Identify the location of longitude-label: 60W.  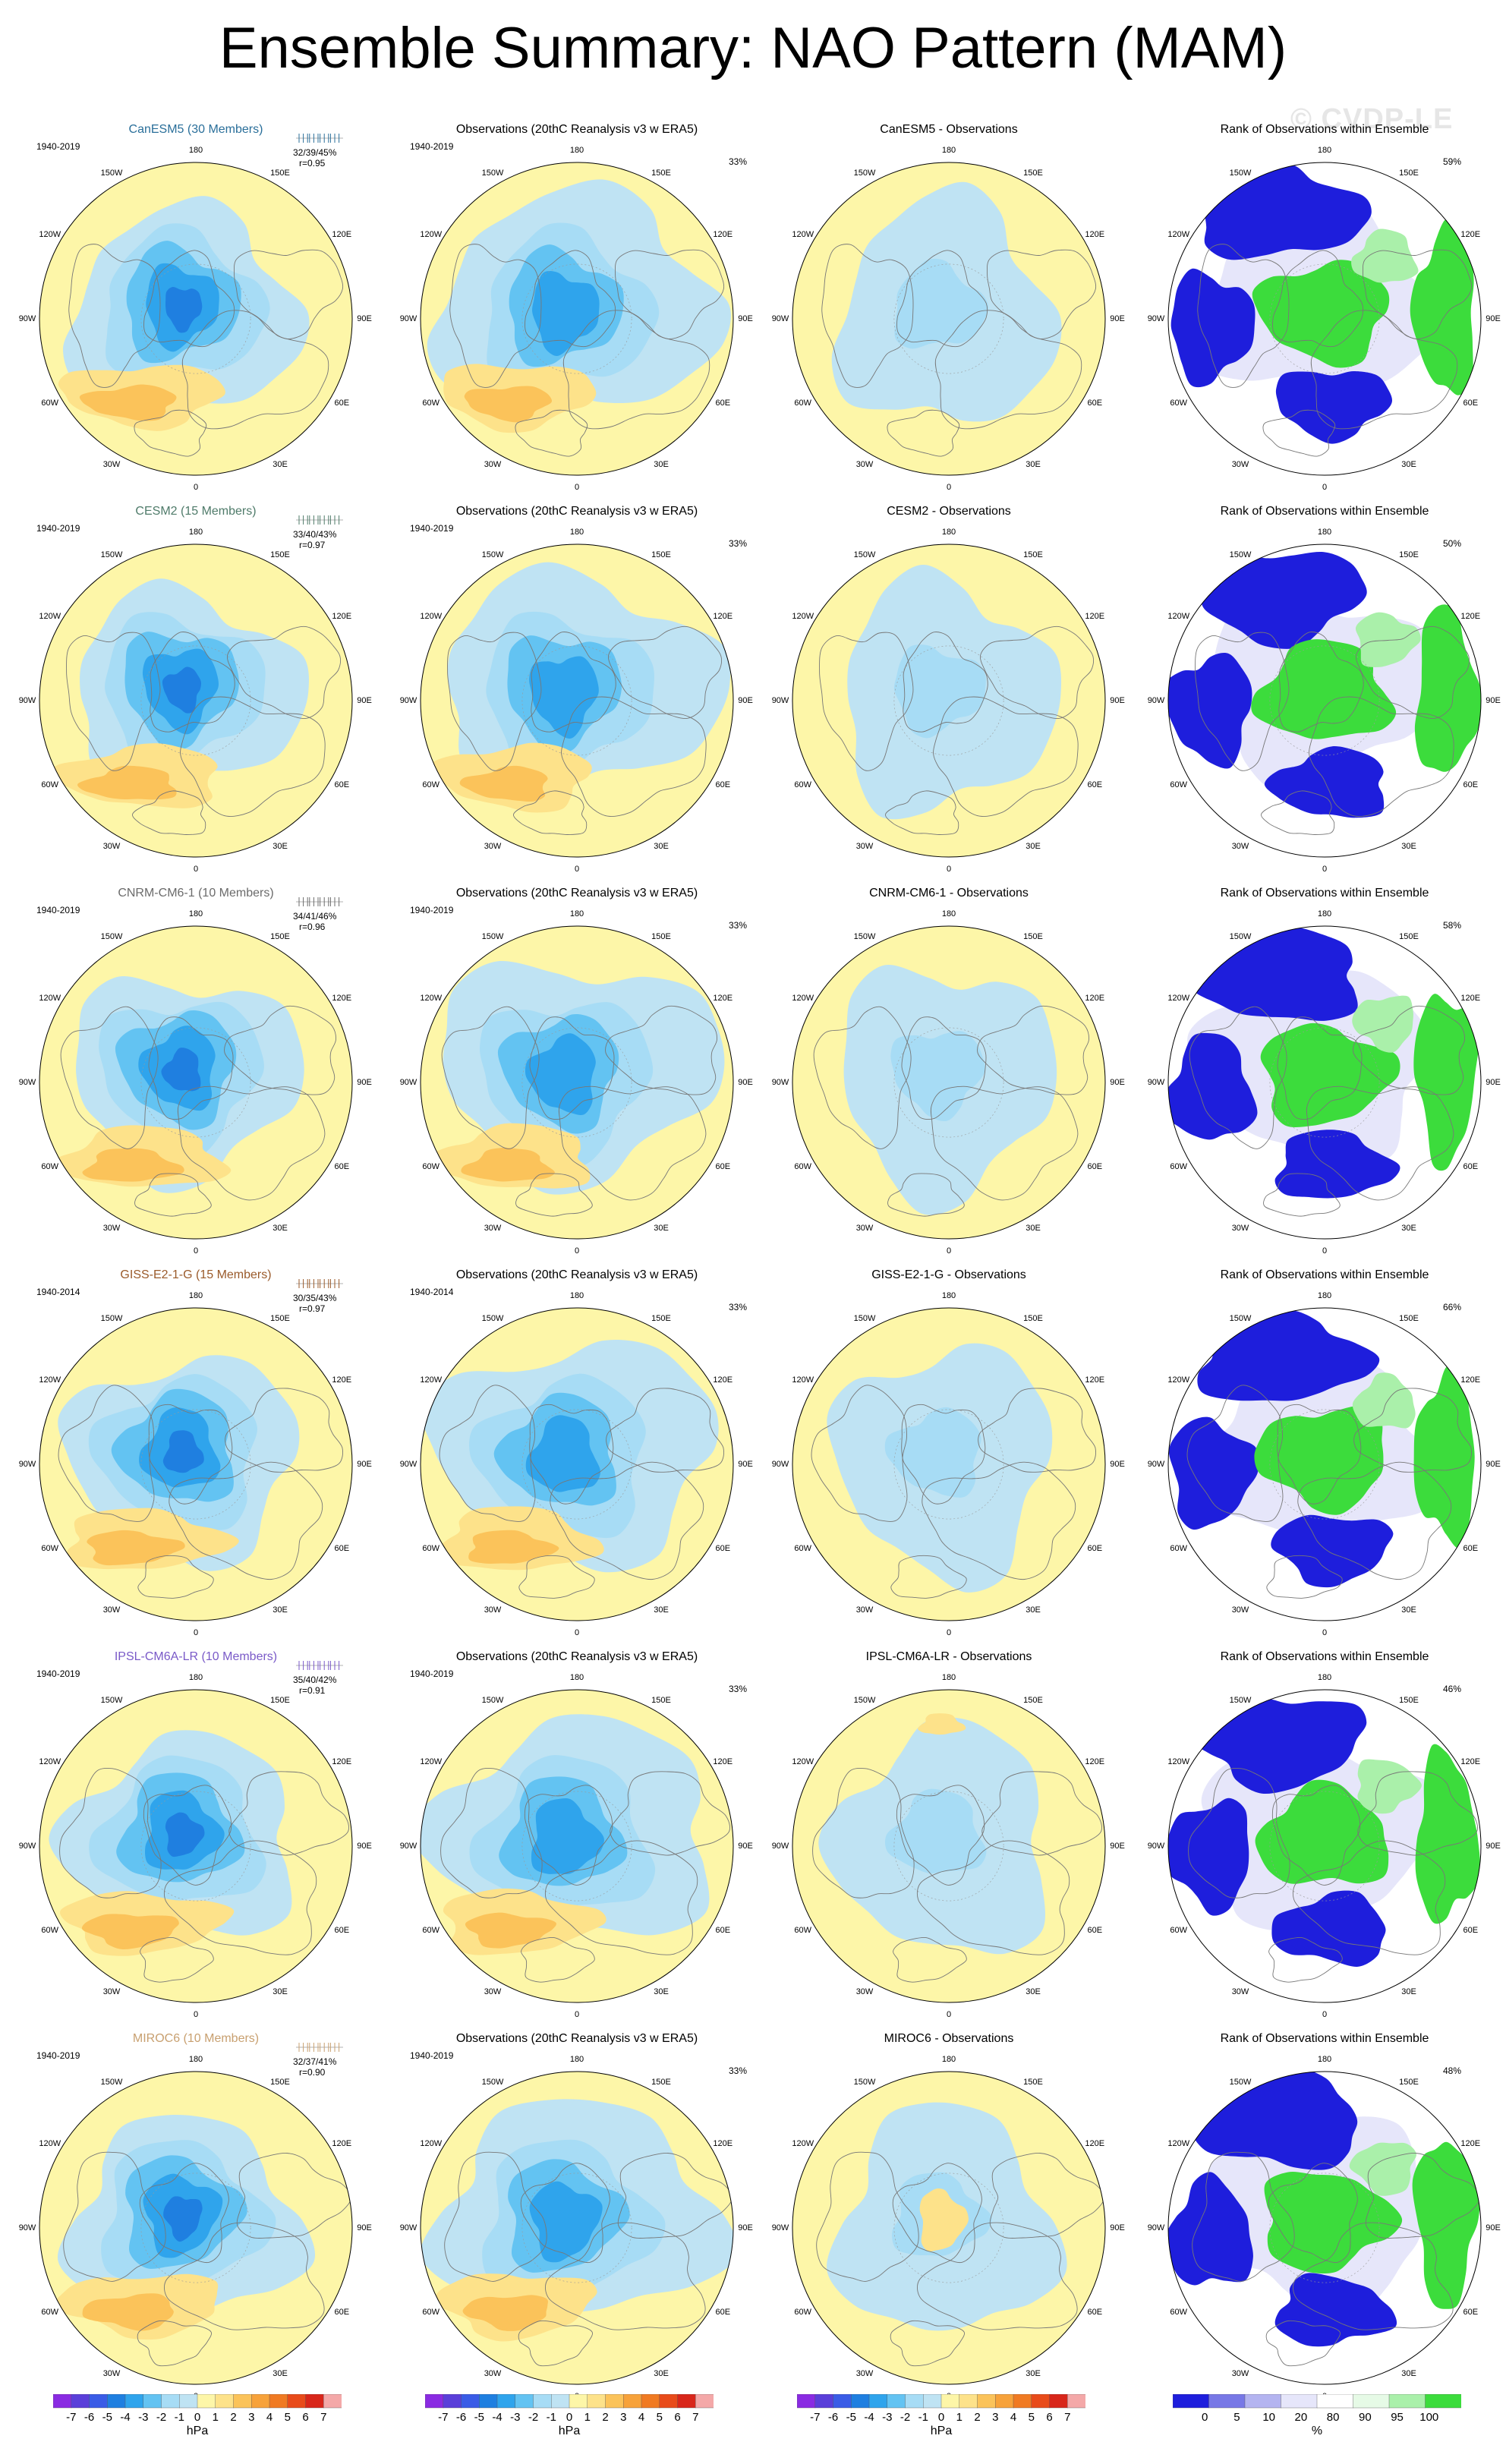
(50, 1549).